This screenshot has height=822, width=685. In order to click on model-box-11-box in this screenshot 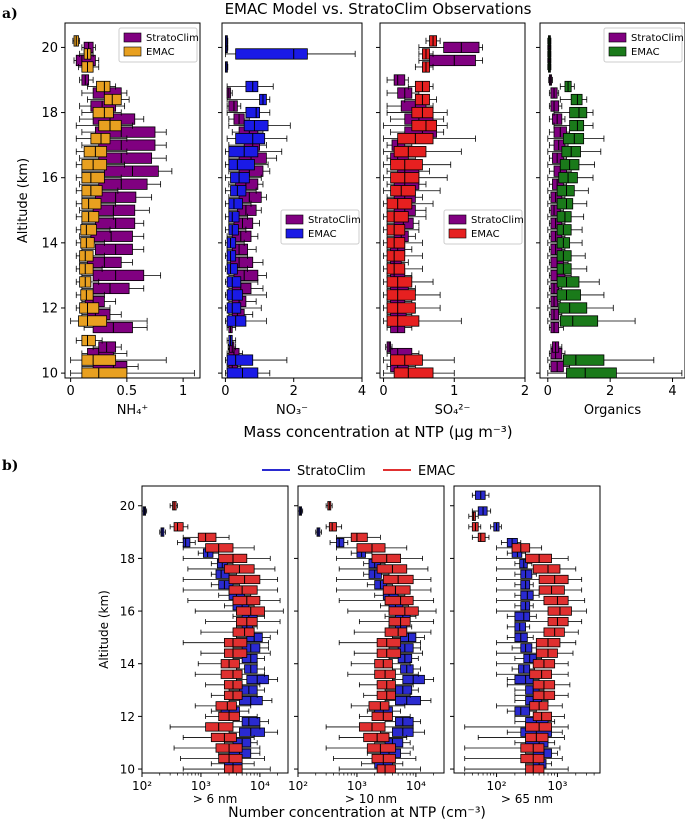, I will do `click(399, 204)`.